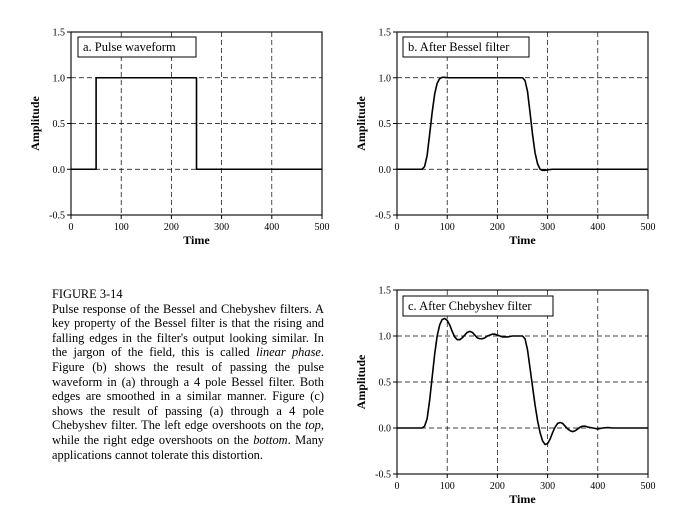 This screenshot has width=691, height=532. I want to click on chart-title: a. Pulse waveform, so click(129, 47).